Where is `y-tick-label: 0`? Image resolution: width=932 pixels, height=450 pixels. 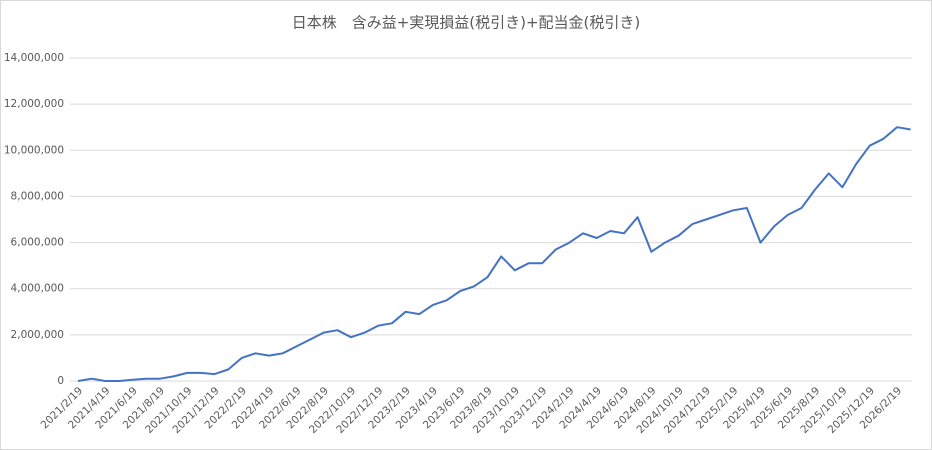 y-tick-label: 0 is located at coordinates (60, 381).